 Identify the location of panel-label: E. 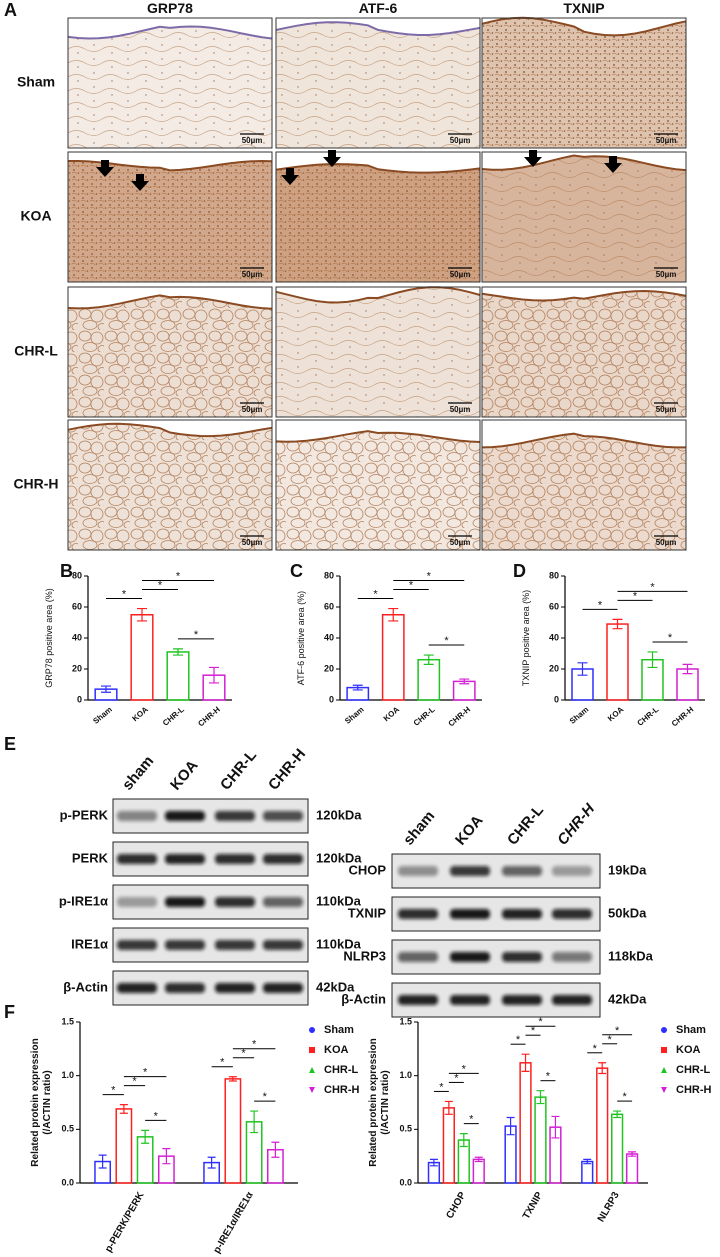
(10, 744).